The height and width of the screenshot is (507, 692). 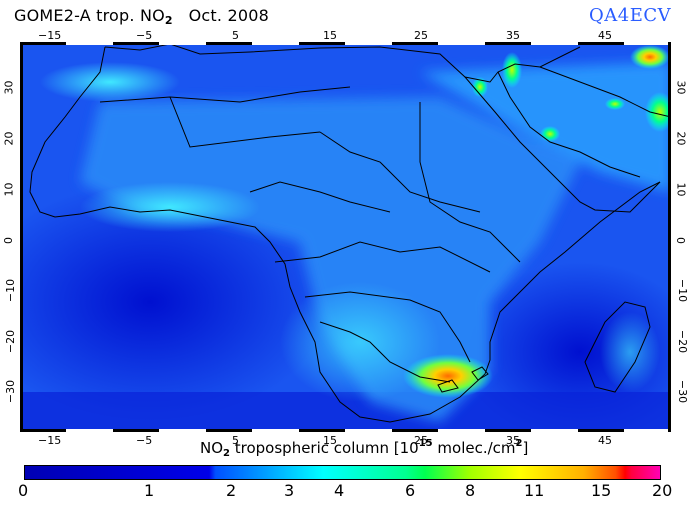 I want to click on colorbar-tick: 4, so click(x=339, y=490).